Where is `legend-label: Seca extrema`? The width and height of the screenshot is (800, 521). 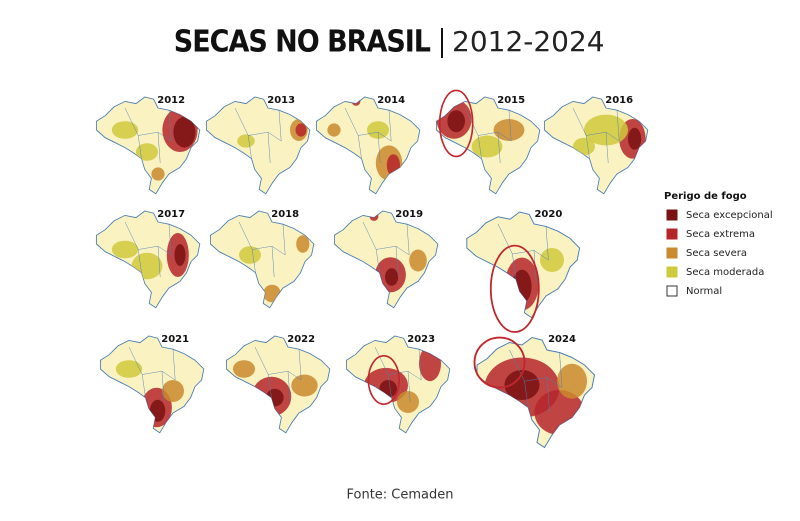 legend-label: Seca extrema is located at coordinates (720, 234).